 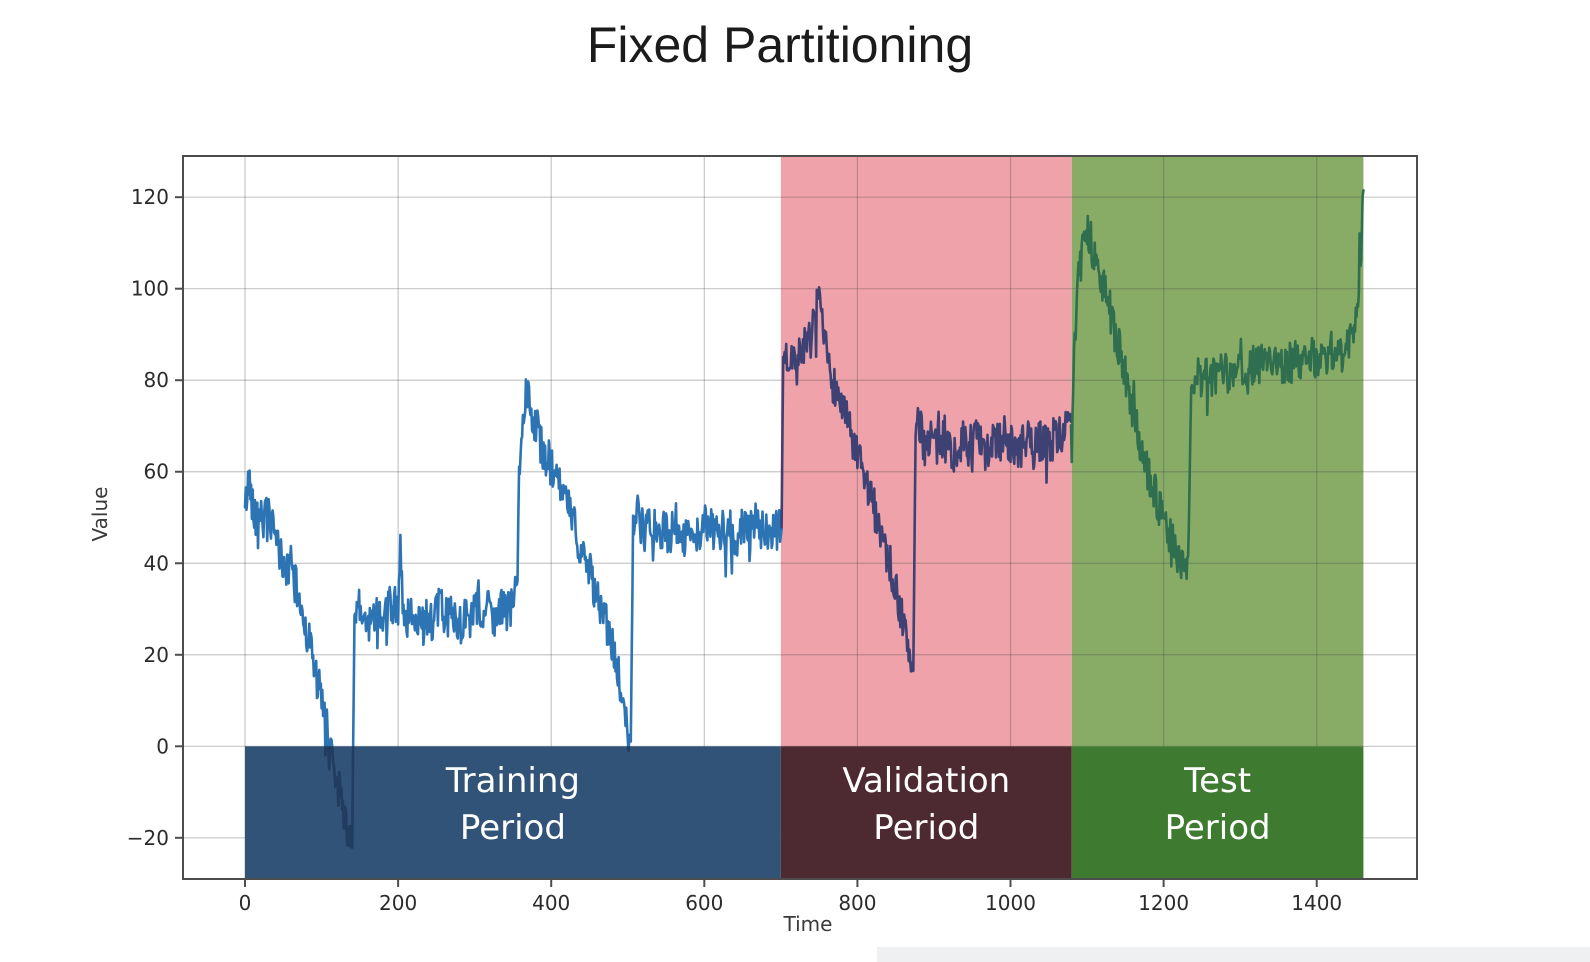 What do you see at coordinates (1218, 805) in the screenshot?
I see `test-period-label: Test Period` at bounding box center [1218, 805].